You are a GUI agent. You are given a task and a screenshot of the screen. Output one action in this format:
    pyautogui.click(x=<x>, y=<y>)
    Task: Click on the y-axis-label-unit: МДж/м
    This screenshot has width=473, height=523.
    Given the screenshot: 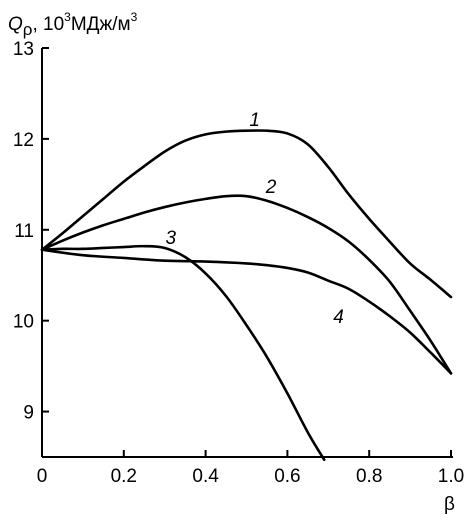 What is the action you would take?
    pyautogui.click(x=101, y=24)
    